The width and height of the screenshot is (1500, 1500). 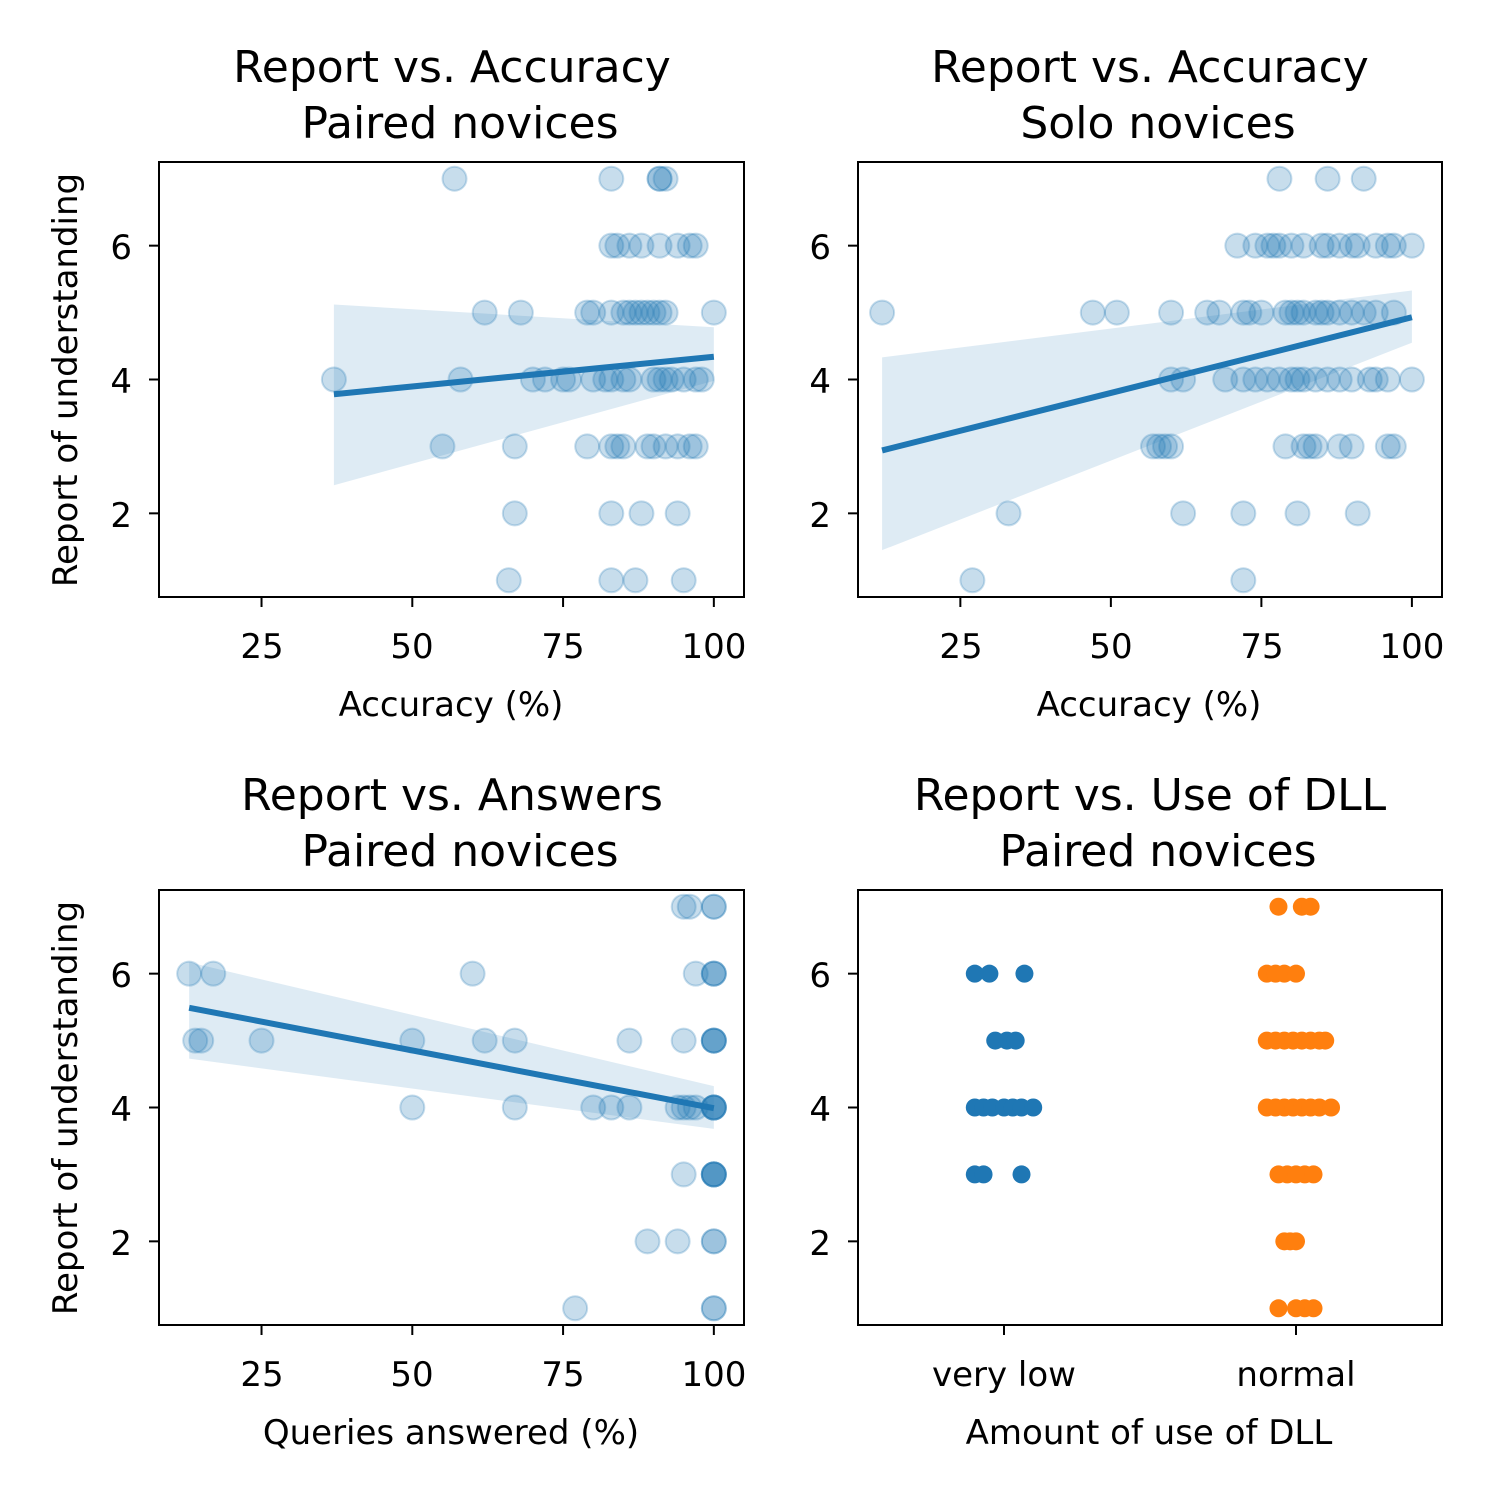 What do you see at coordinates (1147, 384) in the screenshot?
I see `regression-line` at bounding box center [1147, 384].